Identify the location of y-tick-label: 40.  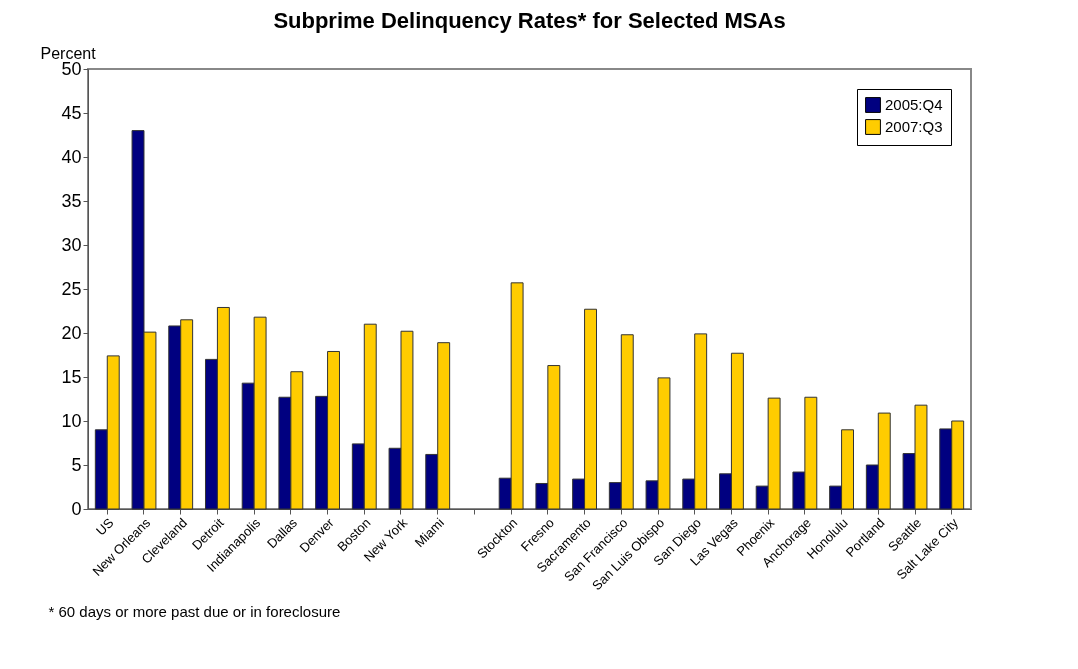
(71, 156).